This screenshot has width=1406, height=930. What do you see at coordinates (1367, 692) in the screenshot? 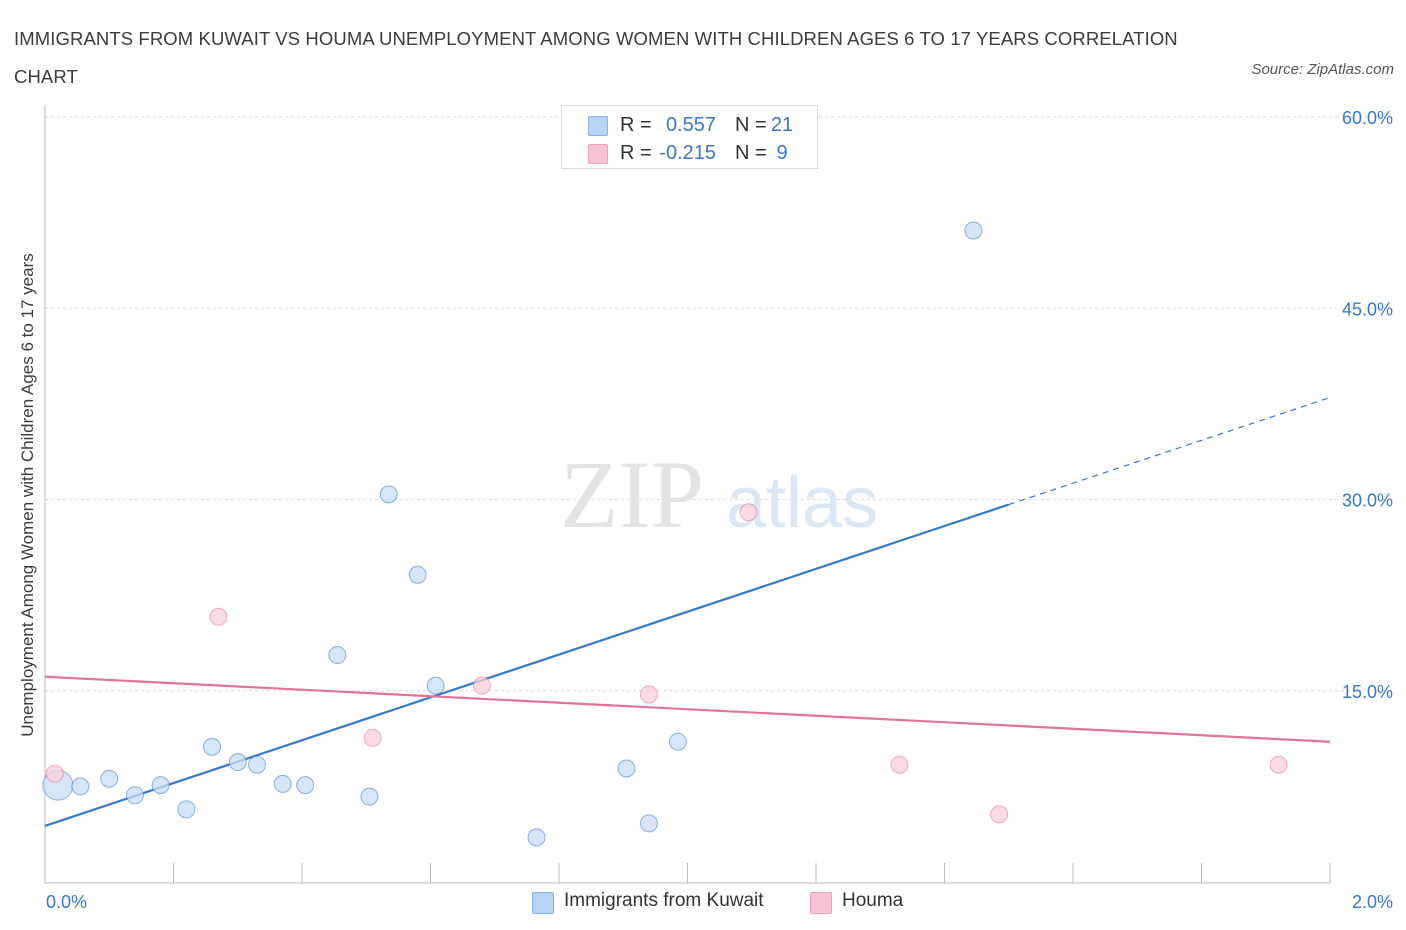
I see `y-tick-label: 15.0%` at bounding box center [1367, 692].